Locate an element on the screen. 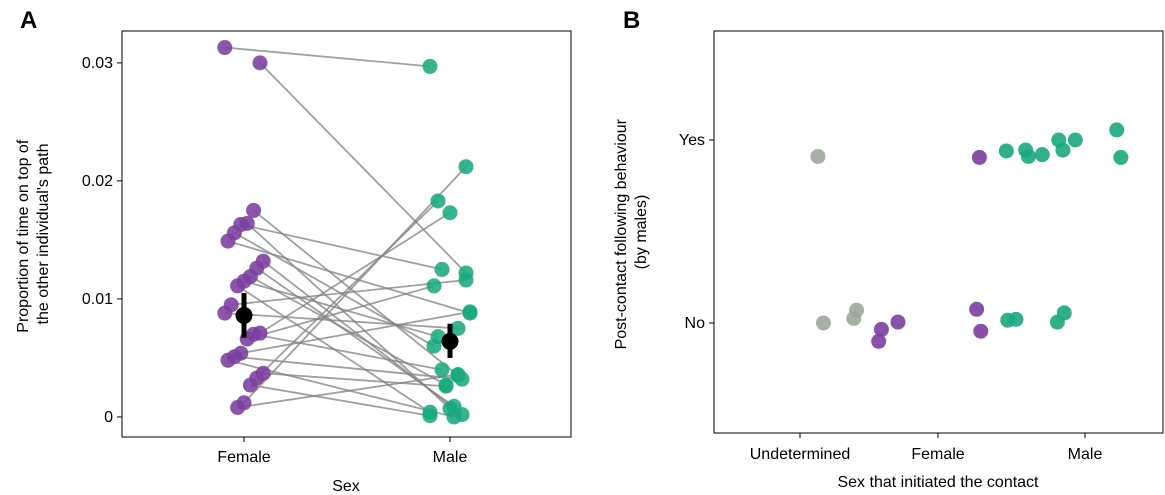  panel-b-x-tick-label: Undetermined is located at coordinates (800, 454).